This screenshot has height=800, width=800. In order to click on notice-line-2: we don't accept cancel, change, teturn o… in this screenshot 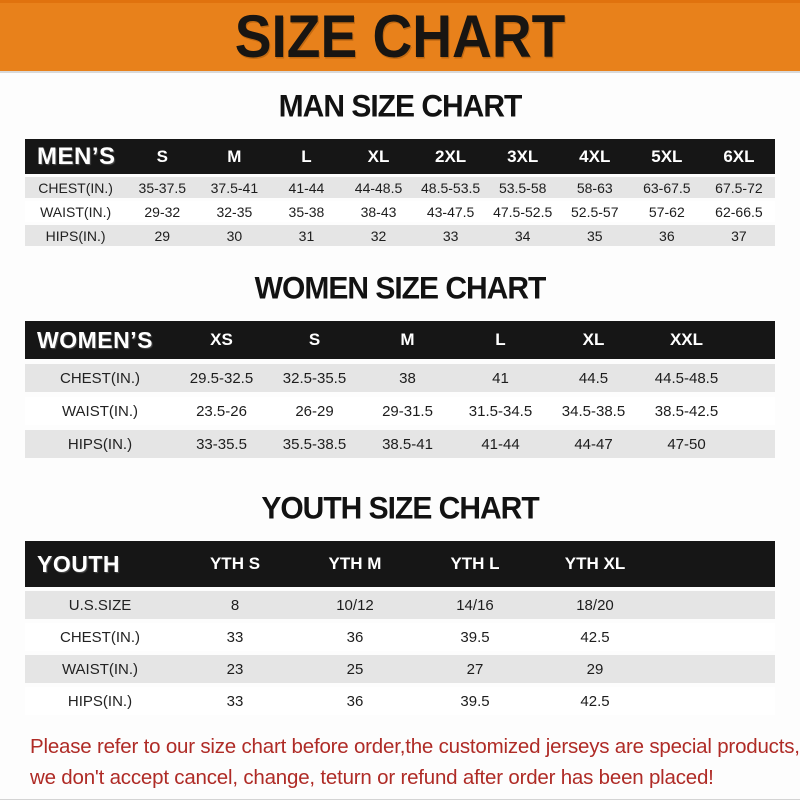, I will do `click(372, 777)`.